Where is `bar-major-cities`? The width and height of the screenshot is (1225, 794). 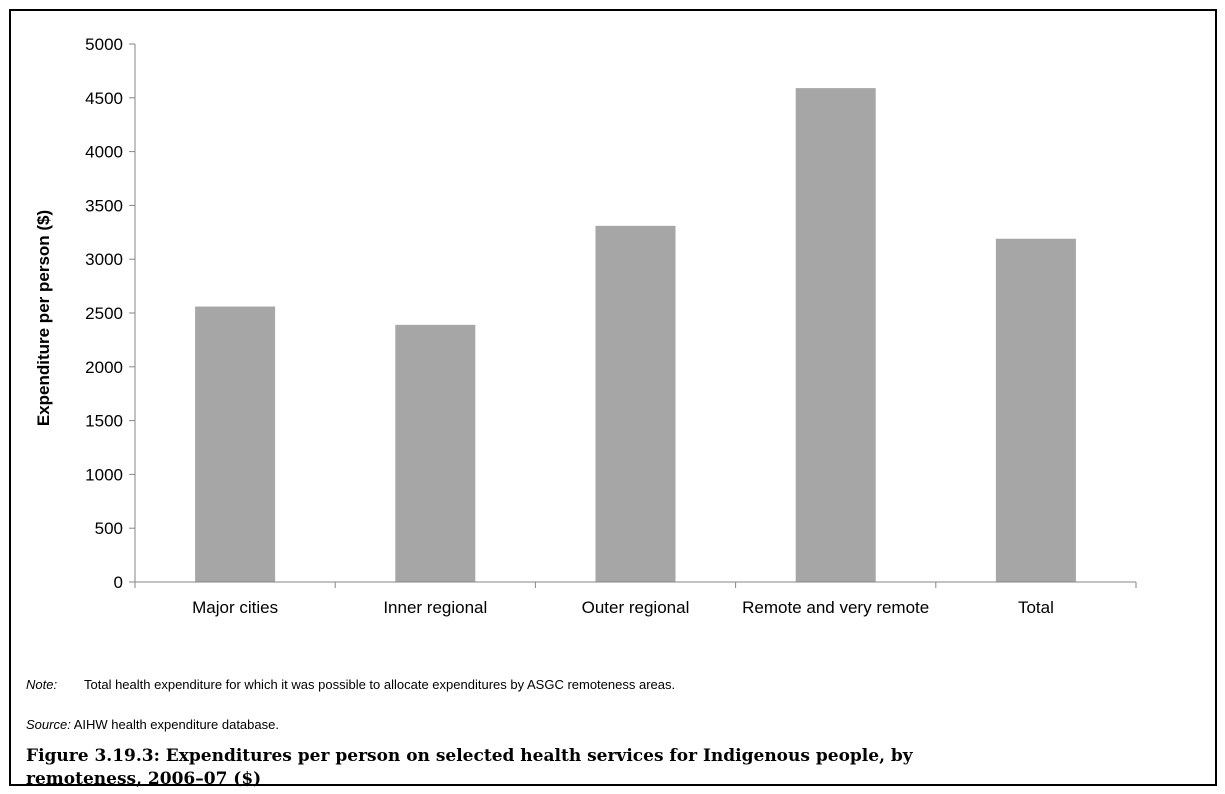
bar-major-cities is located at coordinates (235, 444).